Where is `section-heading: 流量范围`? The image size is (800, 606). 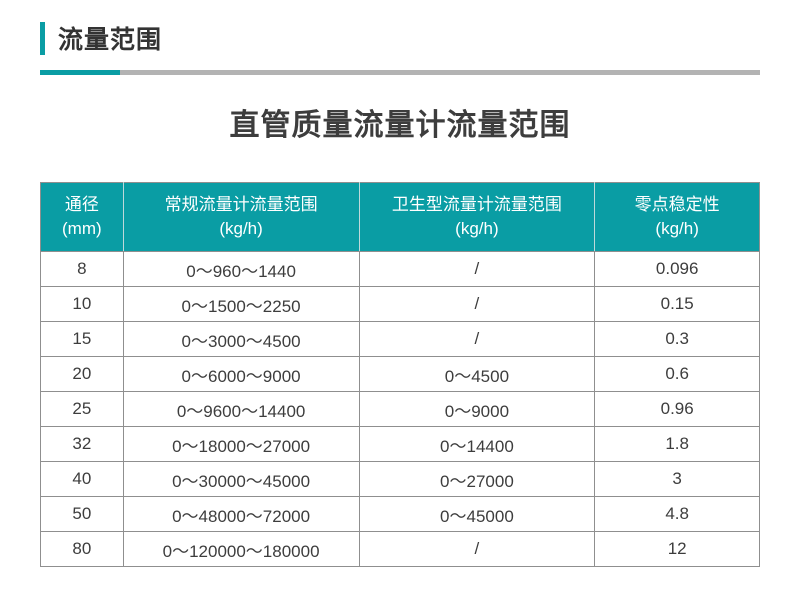 section-heading: 流量范围 is located at coordinates (101, 38).